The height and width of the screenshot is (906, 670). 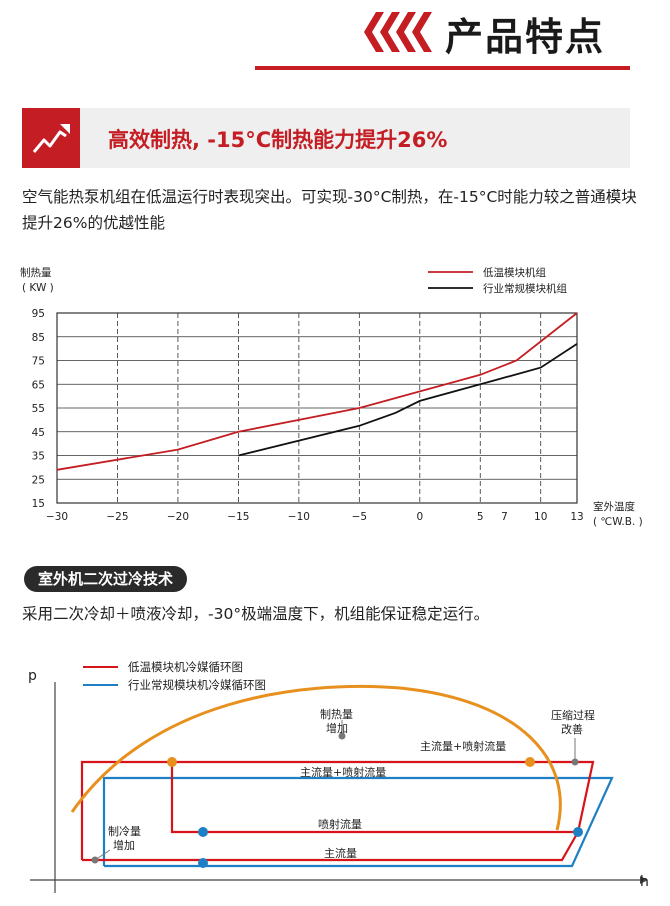 What do you see at coordinates (316, 758) in the screenshot?
I see `saturation-dome` at bounding box center [316, 758].